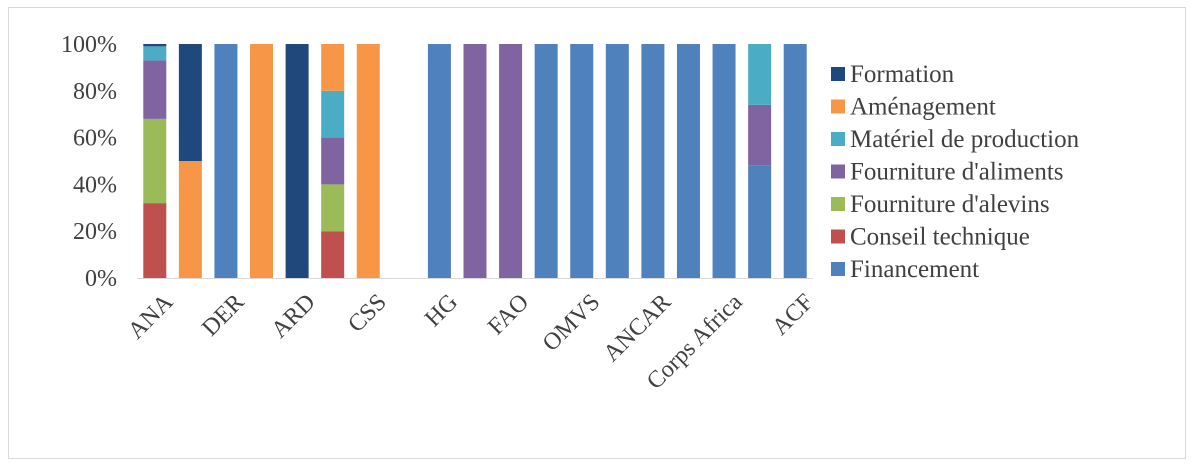 The image size is (1191, 467). Describe the element at coordinates (223, 315) in the screenshot. I see `x-category-label: DER` at that location.